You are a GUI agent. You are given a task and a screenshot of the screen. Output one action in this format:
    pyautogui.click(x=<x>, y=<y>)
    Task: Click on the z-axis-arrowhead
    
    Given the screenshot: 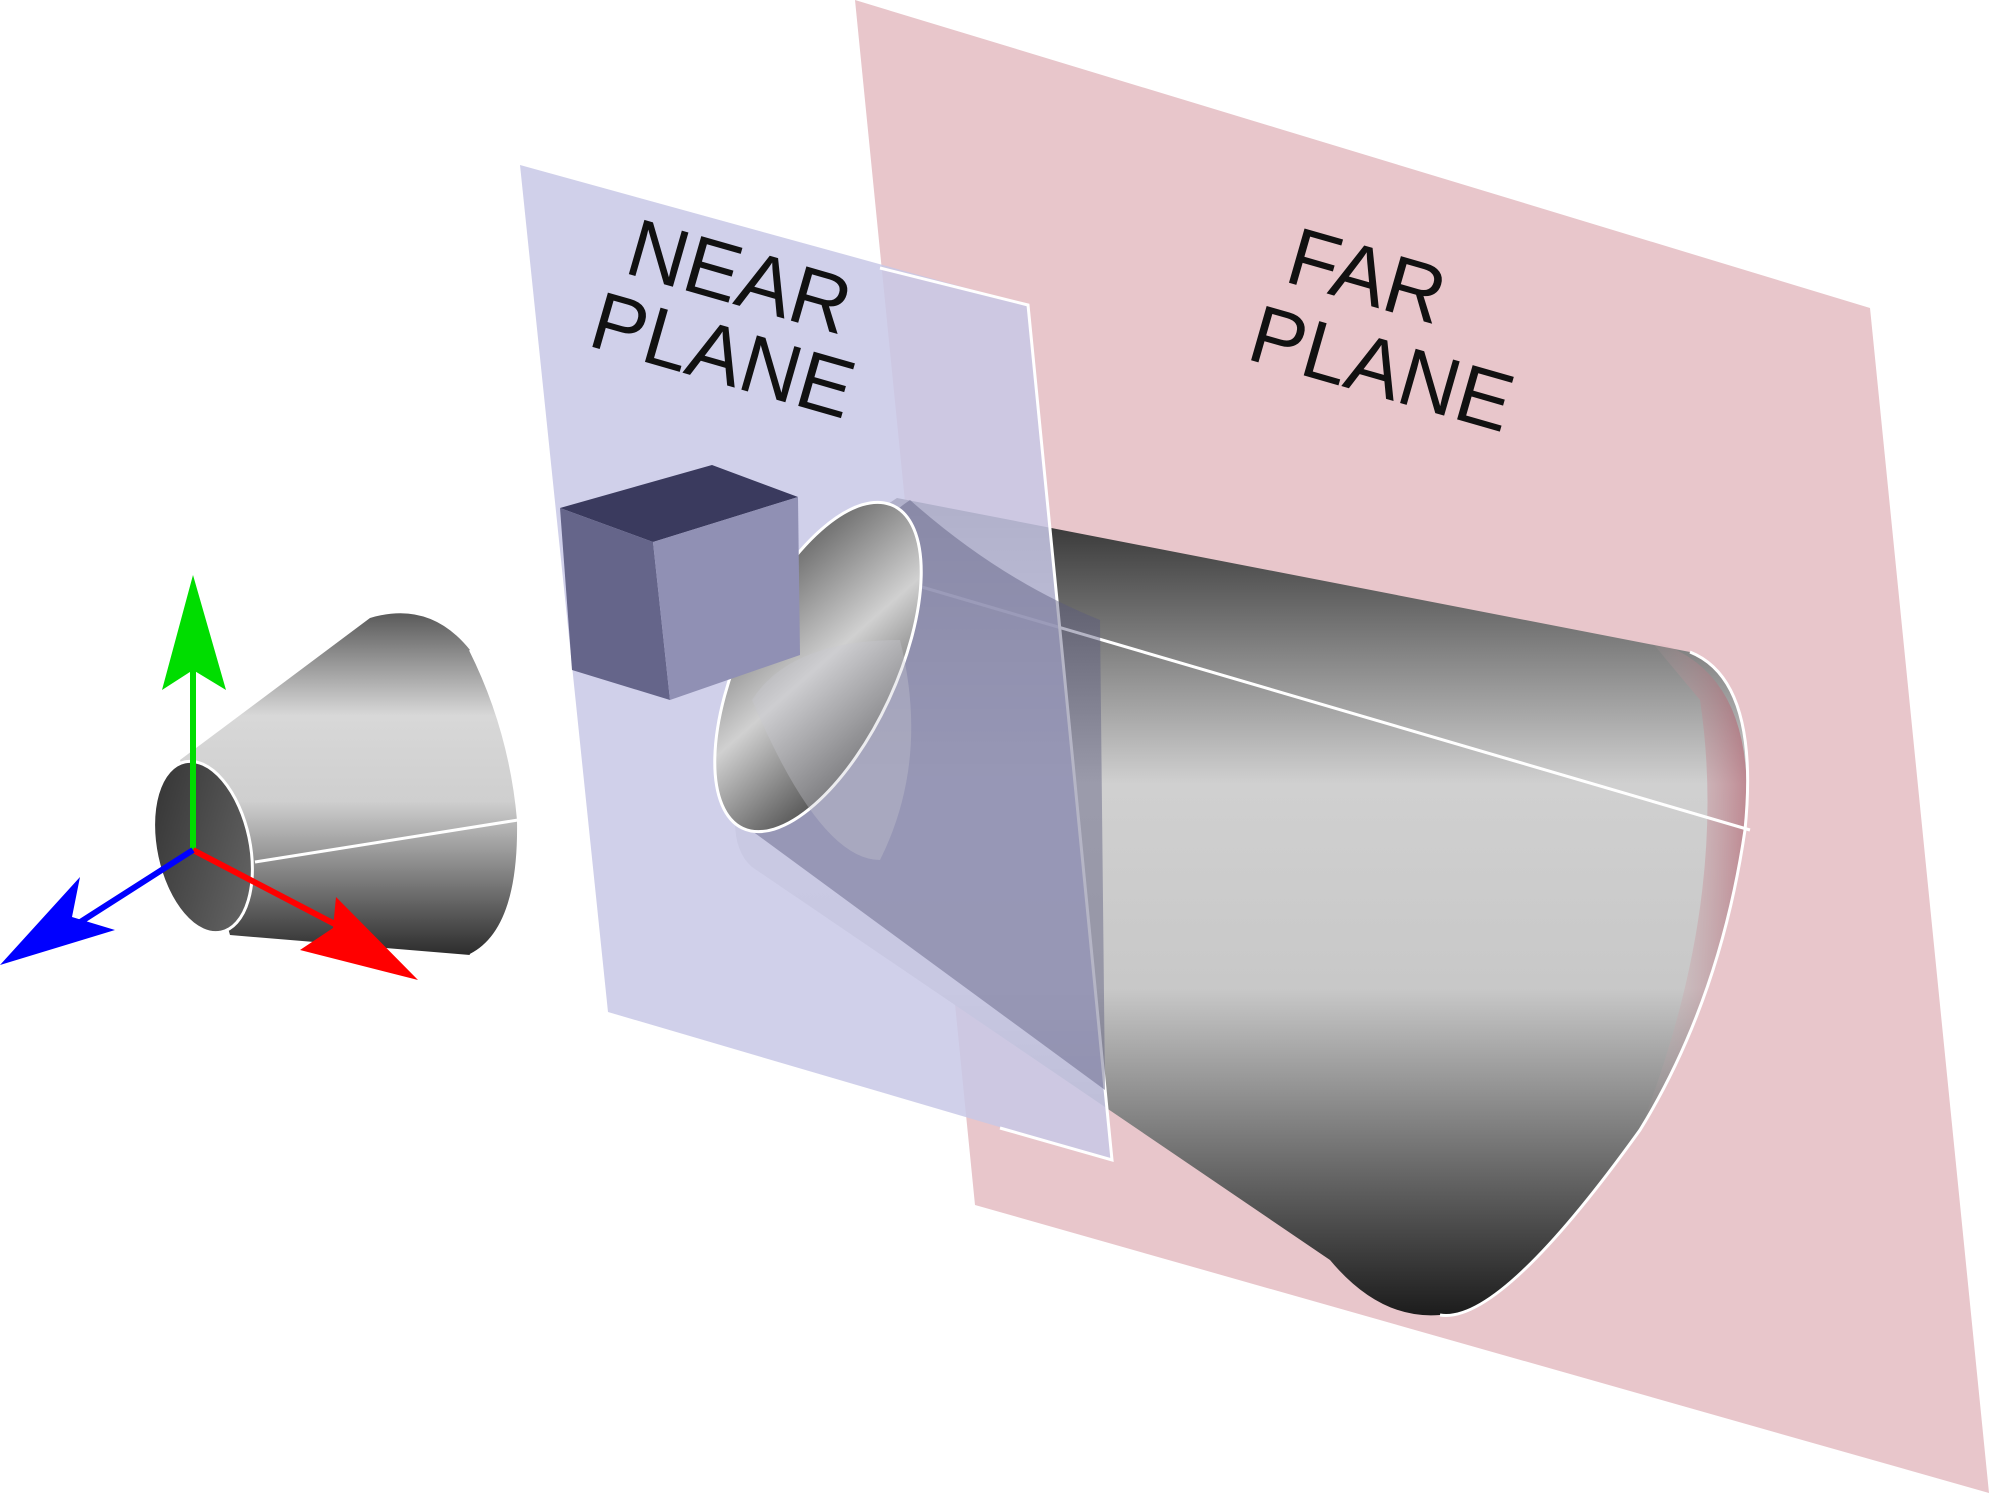 What is the action you would take?
    pyautogui.click(x=57, y=921)
    